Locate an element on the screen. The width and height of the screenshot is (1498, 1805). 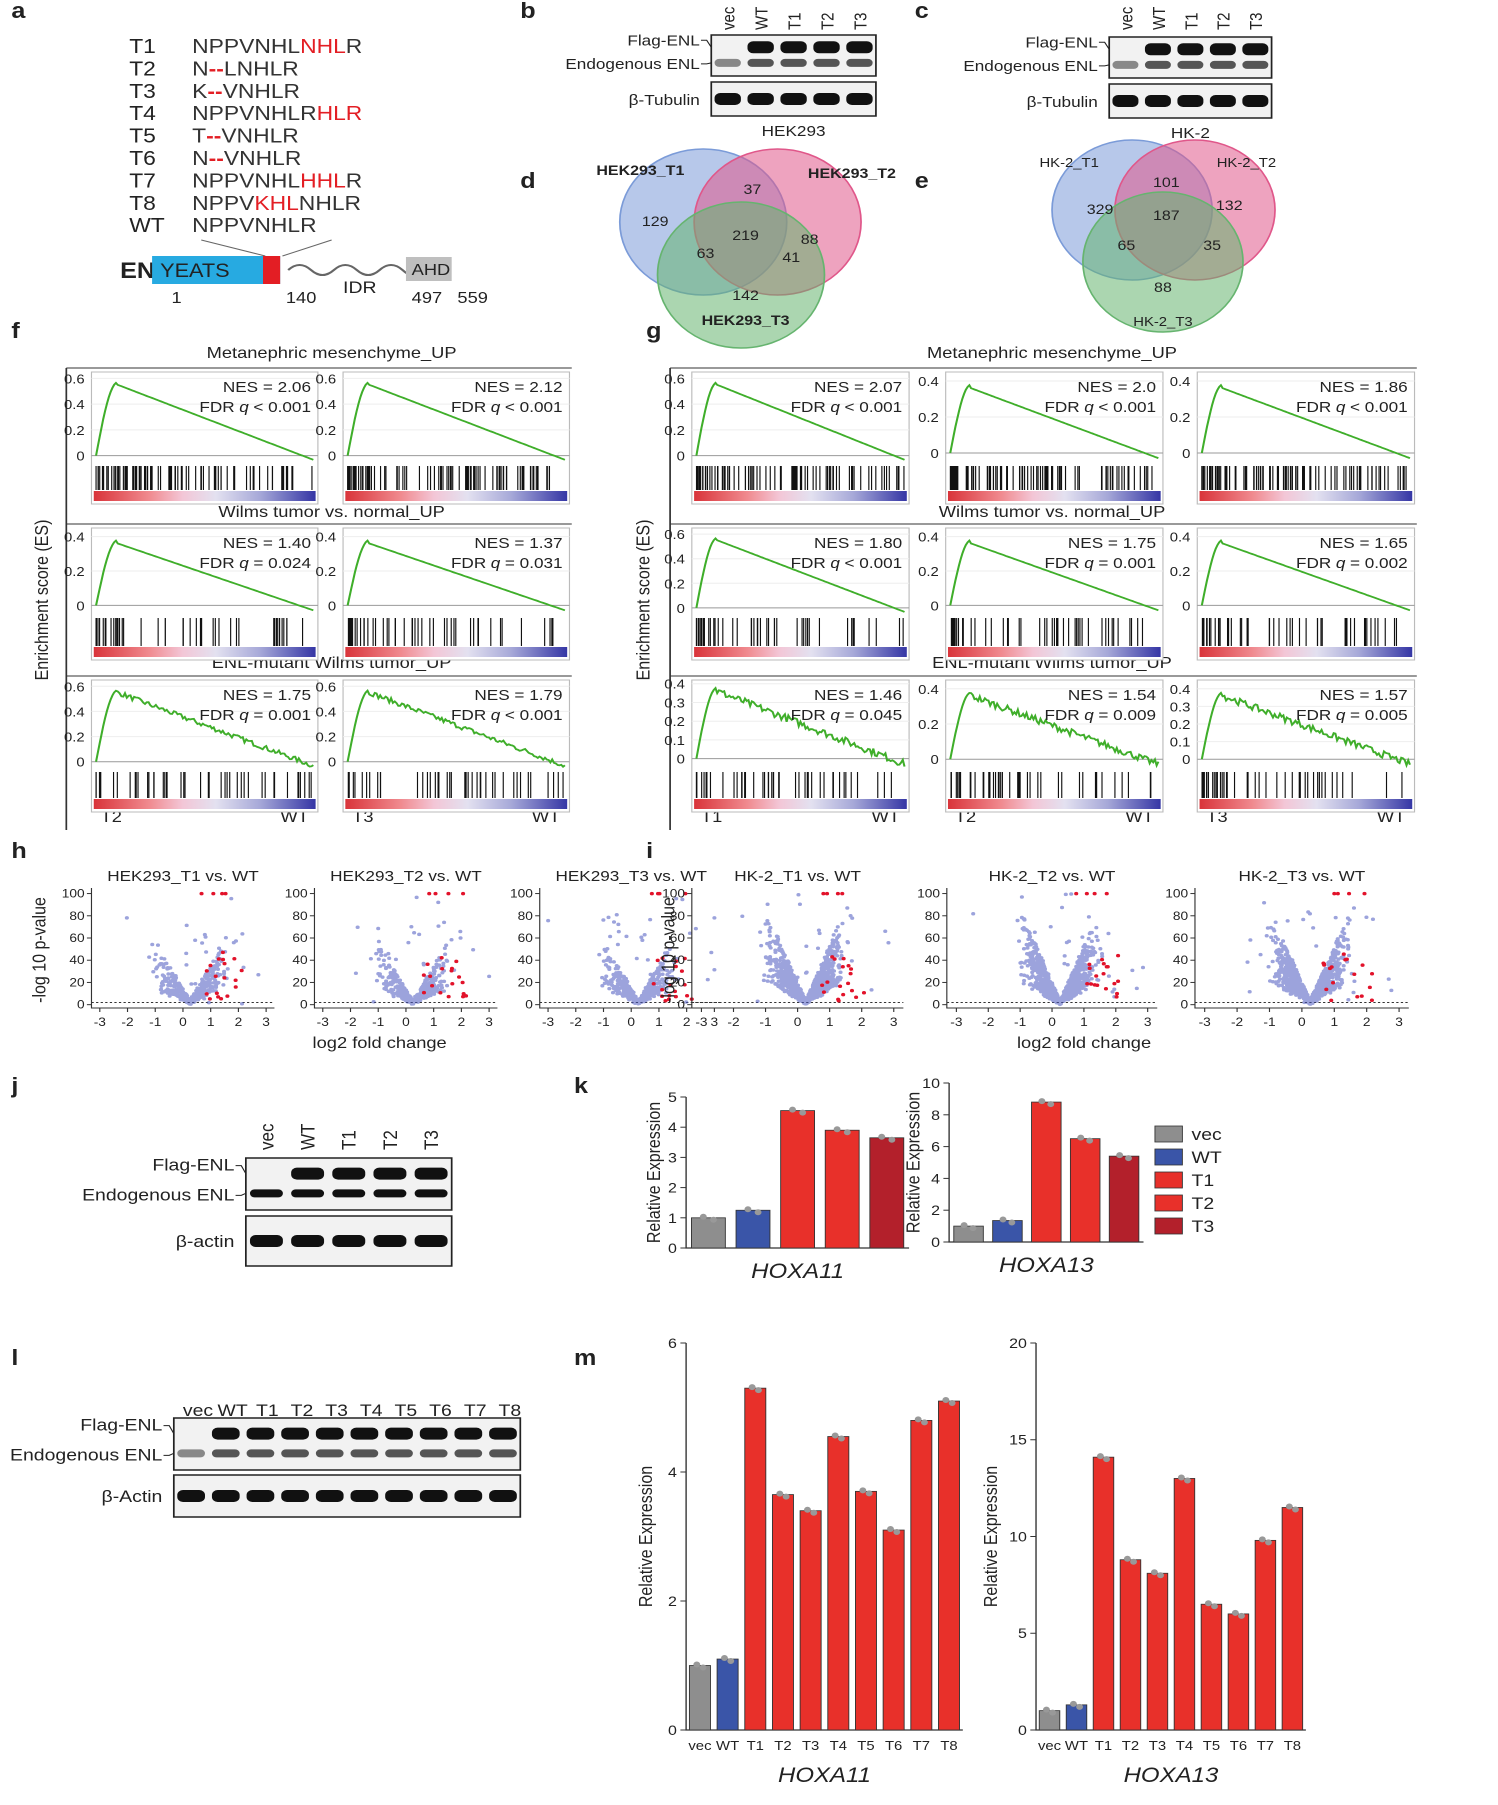
panel-letter: i is located at coordinates (649, 851).